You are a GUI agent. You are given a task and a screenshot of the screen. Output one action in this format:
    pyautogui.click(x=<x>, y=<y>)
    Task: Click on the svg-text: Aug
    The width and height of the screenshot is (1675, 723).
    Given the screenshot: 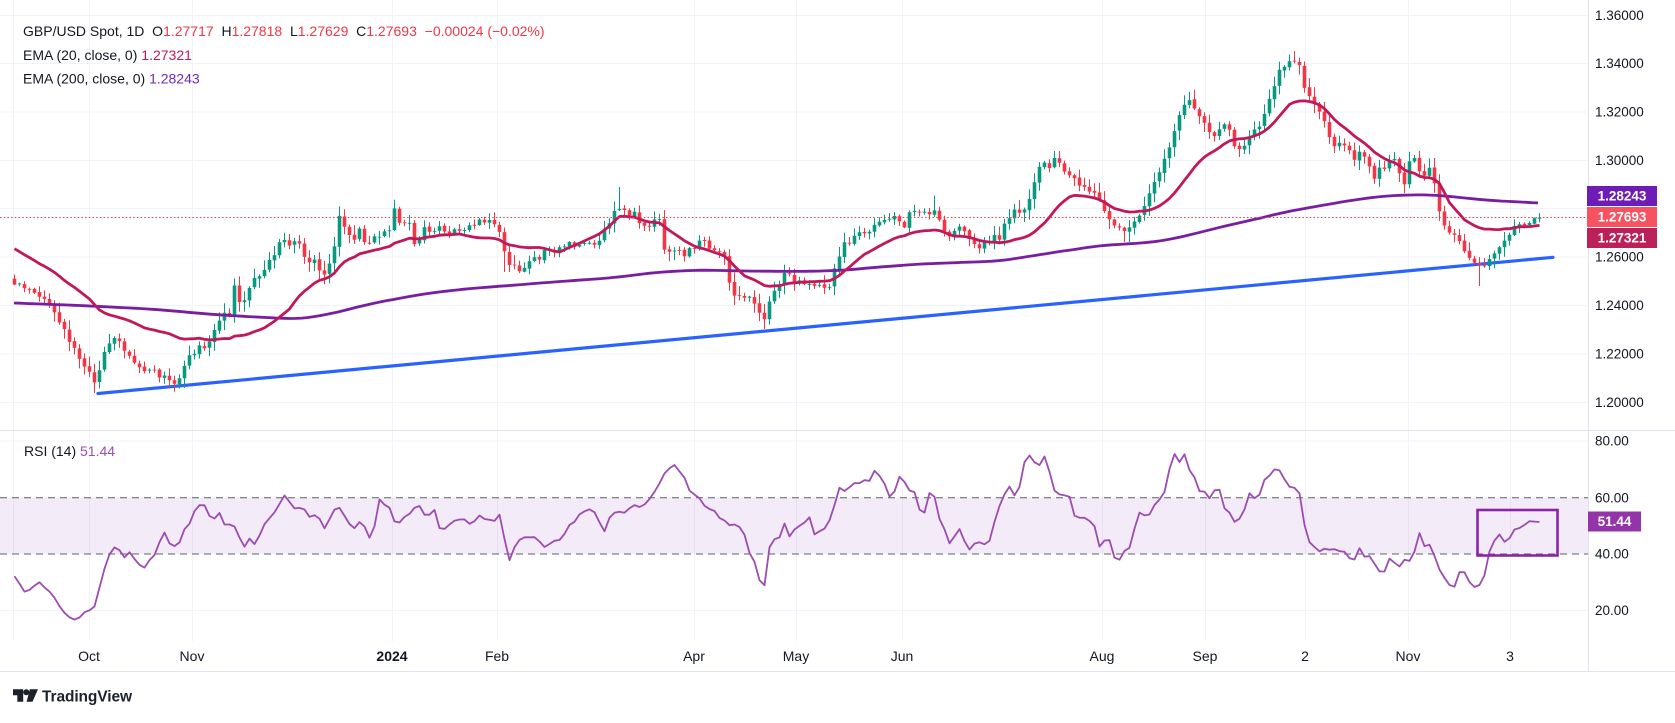 What is the action you would take?
    pyautogui.click(x=1102, y=656)
    